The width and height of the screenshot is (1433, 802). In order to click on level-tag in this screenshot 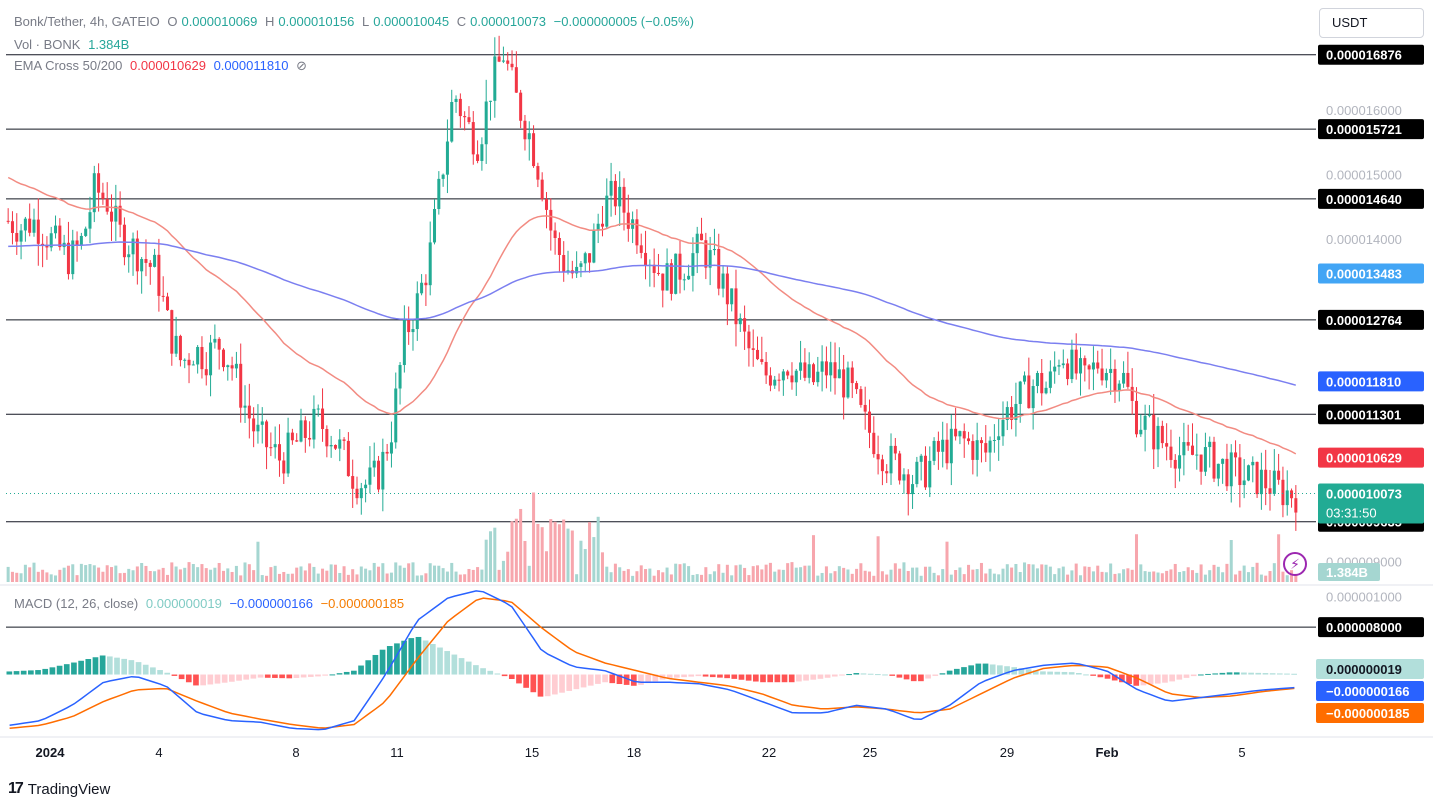, I will do `click(1371, 319)`.